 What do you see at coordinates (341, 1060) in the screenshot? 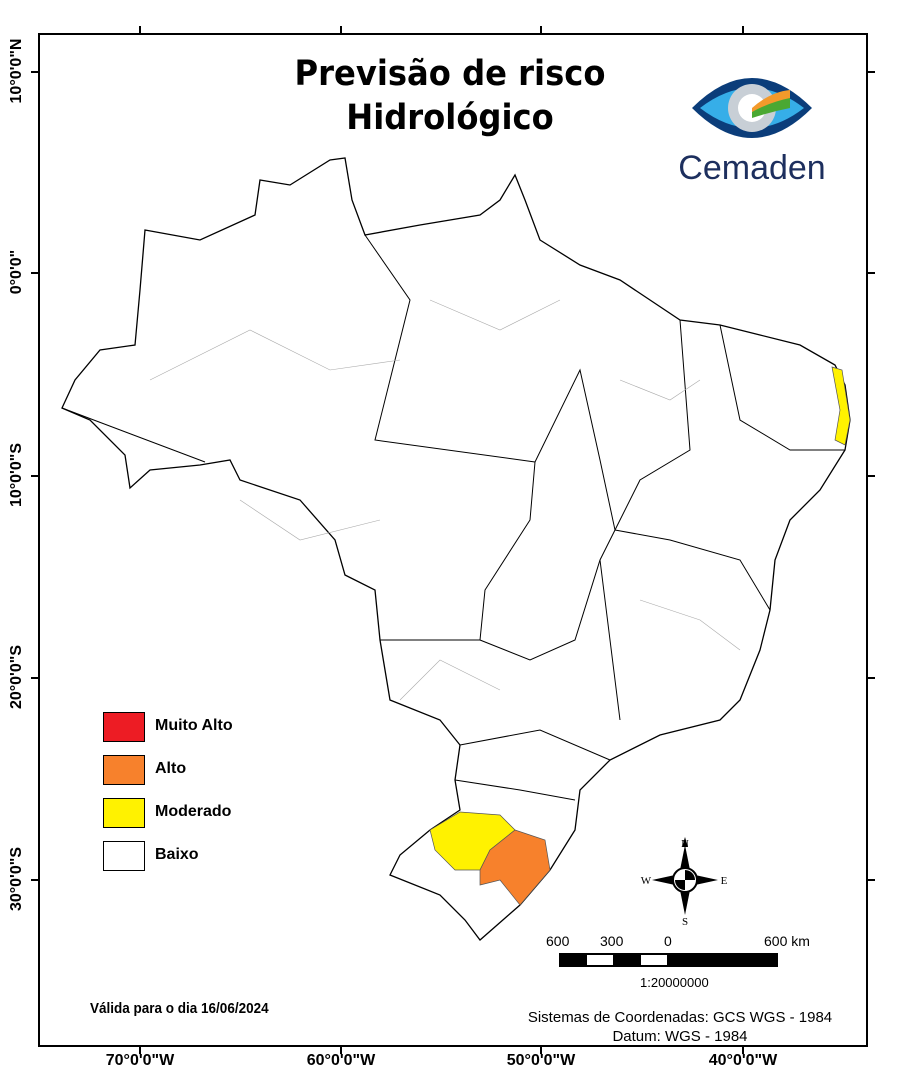
I see `lon-label: 60°0'0"W` at bounding box center [341, 1060].